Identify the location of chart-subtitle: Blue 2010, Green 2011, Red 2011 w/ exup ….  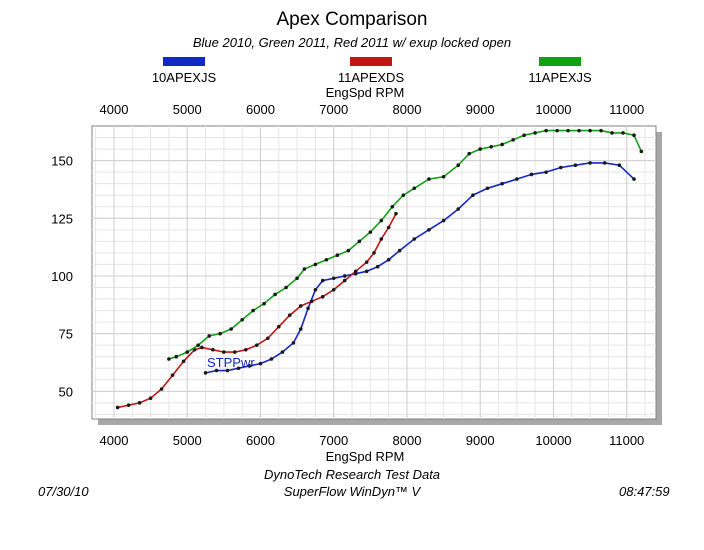
(352, 42).